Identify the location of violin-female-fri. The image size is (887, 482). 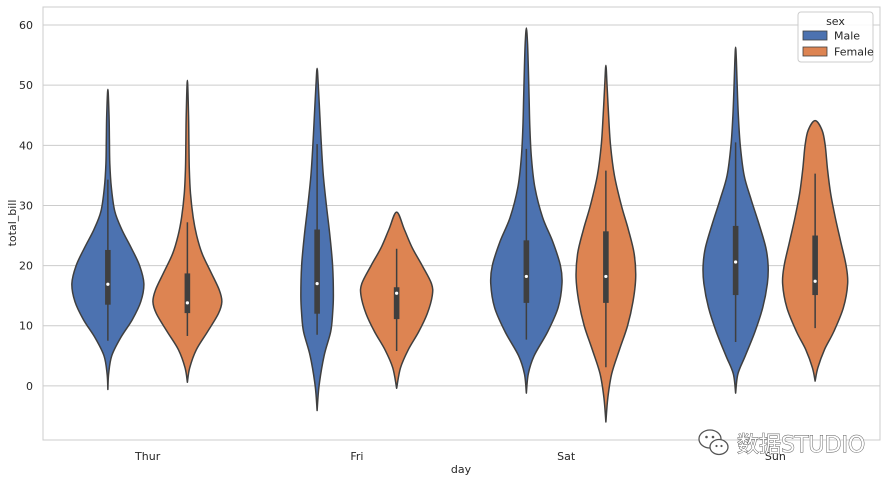
(396, 300).